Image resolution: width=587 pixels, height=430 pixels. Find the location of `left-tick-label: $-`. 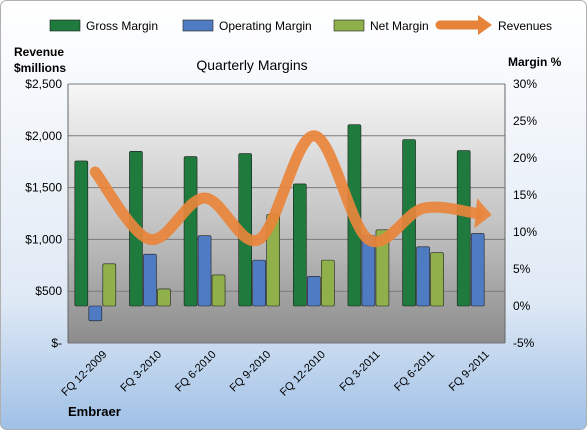

left-tick-label: $- is located at coordinates (56, 343).